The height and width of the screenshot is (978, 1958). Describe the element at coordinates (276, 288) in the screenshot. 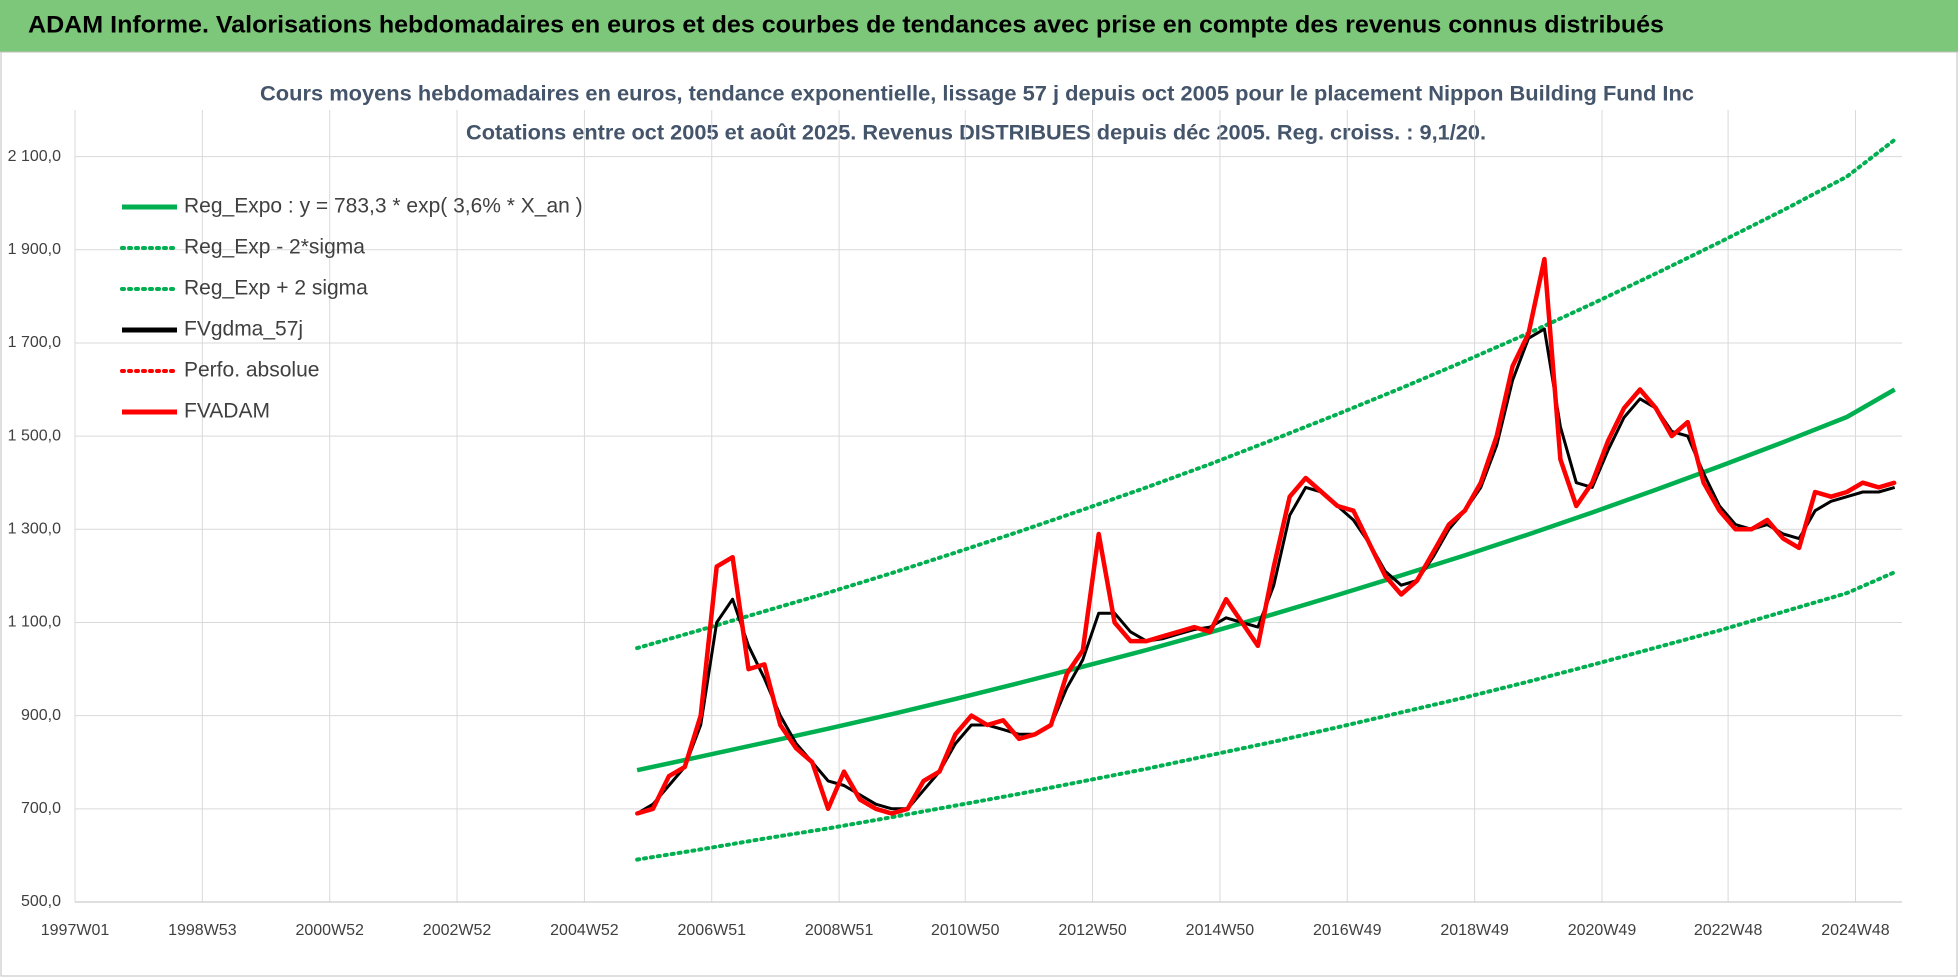

I see `legend-label: Reg_Exp + 2 sigma` at that location.